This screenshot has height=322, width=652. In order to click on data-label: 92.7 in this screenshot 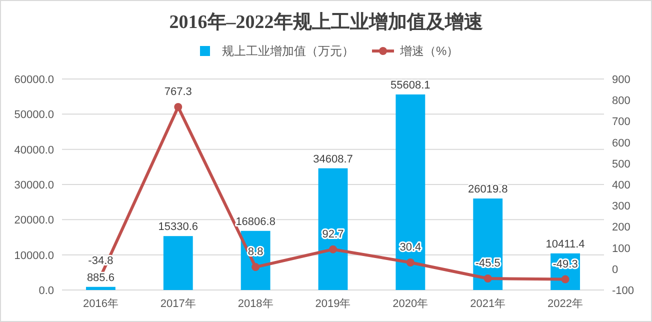, I will do `click(333, 234)`.